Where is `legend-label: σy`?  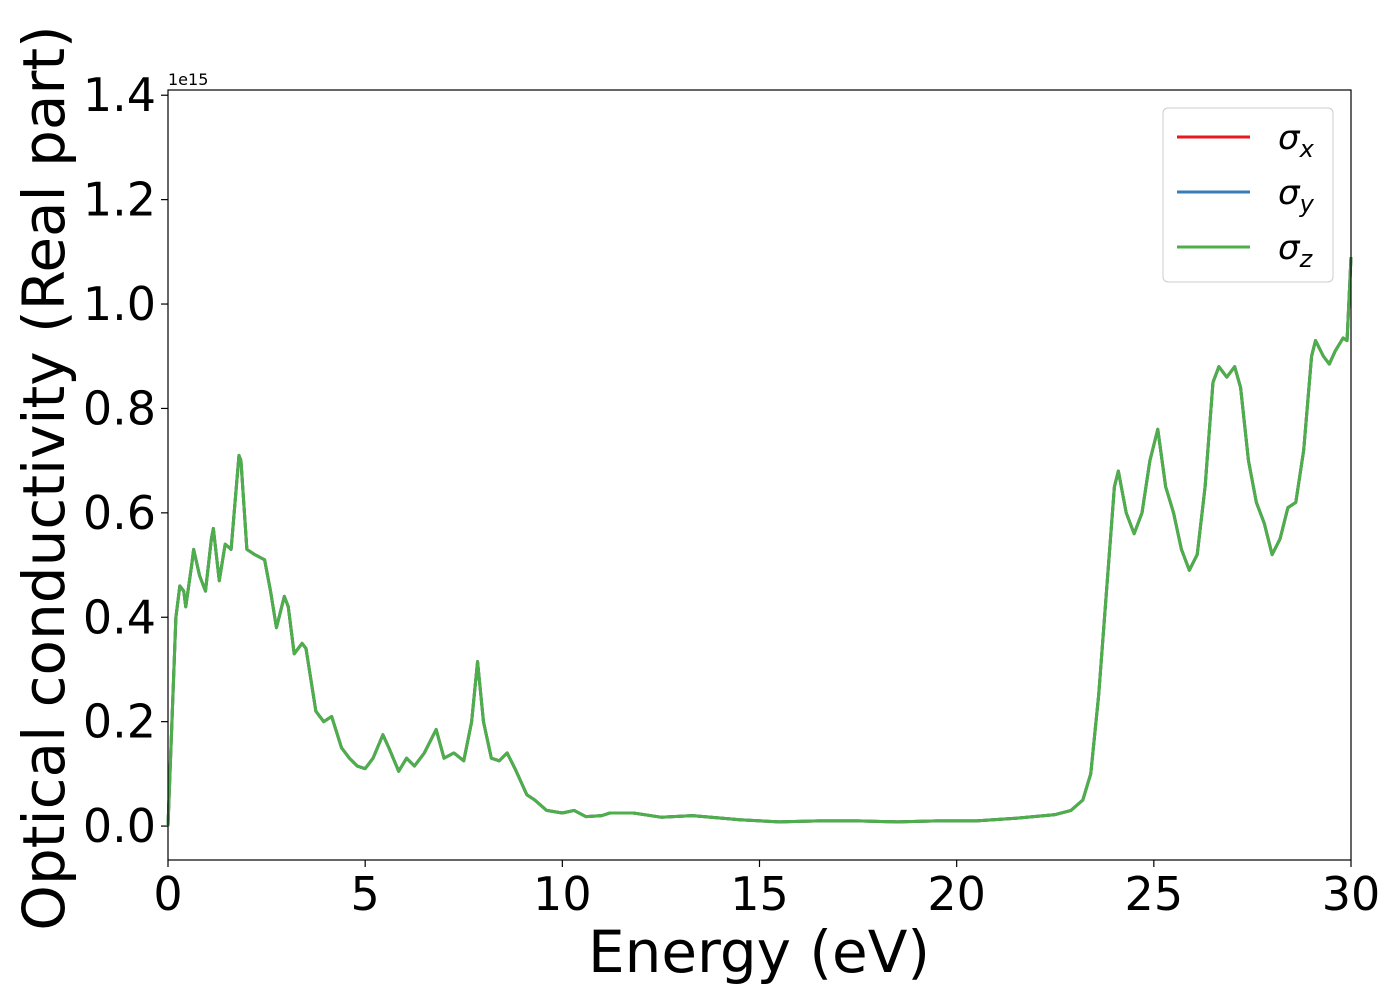 legend-label: σy is located at coordinates (1296, 195).